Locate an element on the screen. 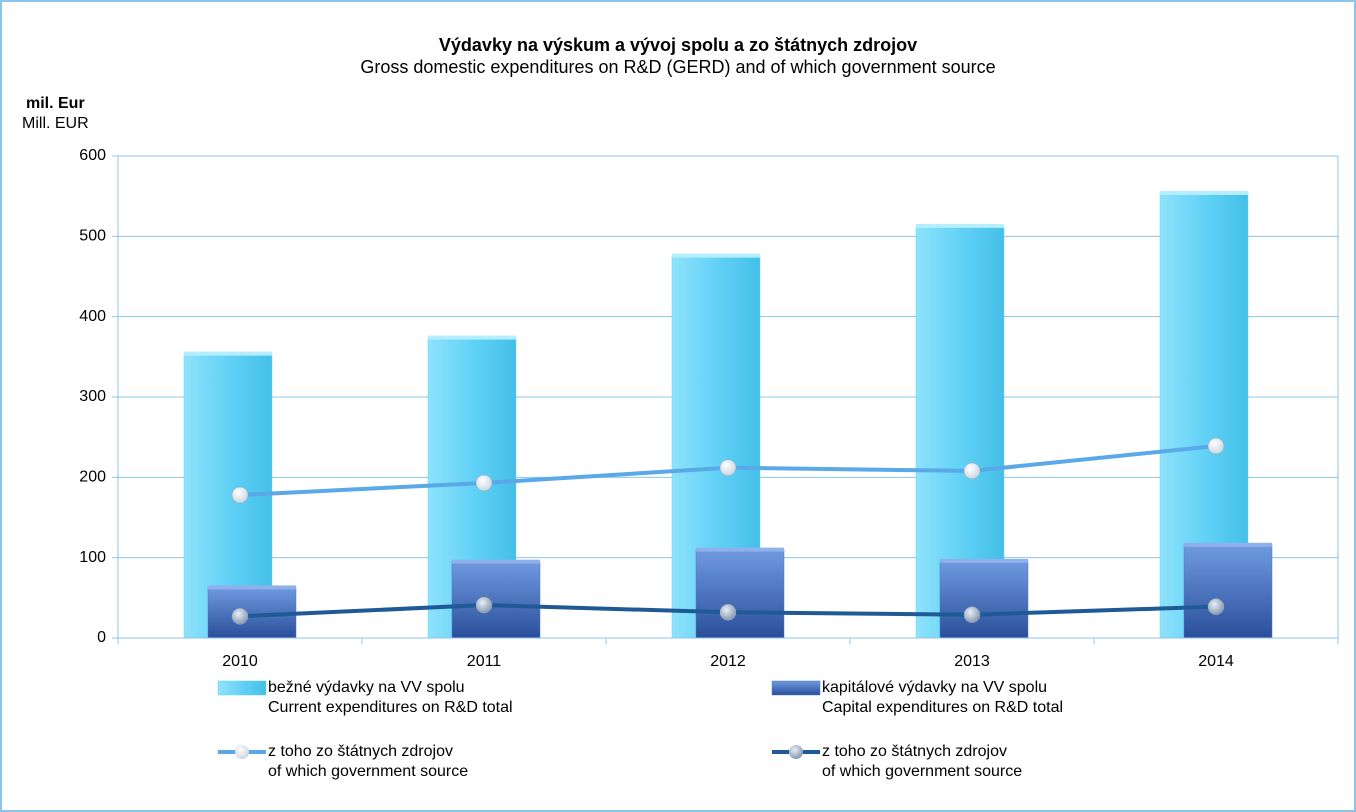 The width and height of the screenshot is (1356, 812). y-tick-label: 400 is located at coordinates (92, 316).